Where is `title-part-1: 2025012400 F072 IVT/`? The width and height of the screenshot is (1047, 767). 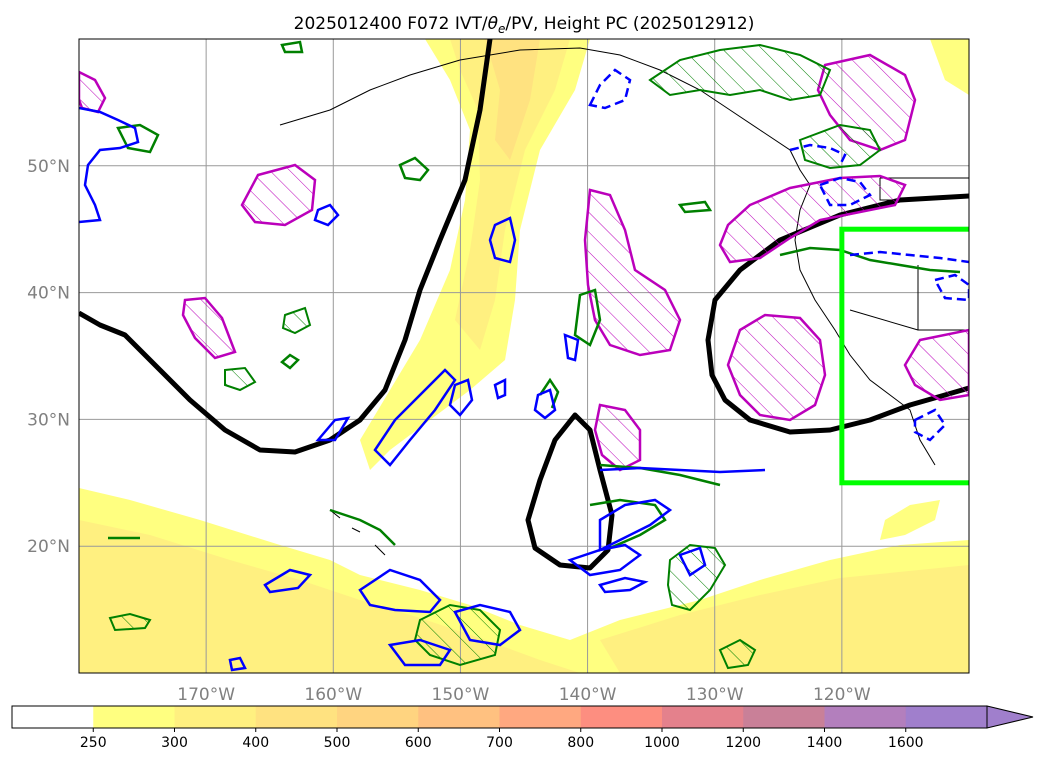
title-part-1: 2025012400 F072 IVT/ is located at coordinates (391, 24).